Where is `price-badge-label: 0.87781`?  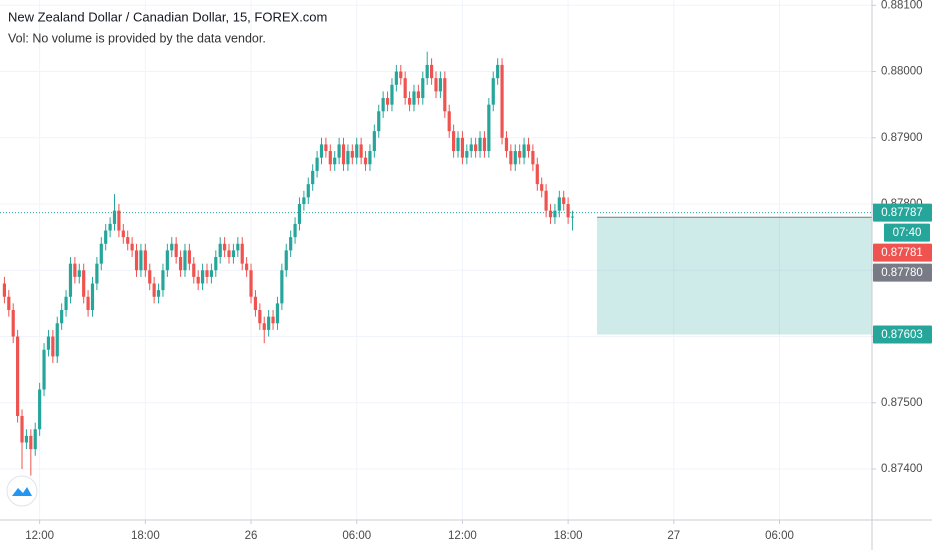 price-badge-label: 0.87781 is located at coordinates (902, 253).